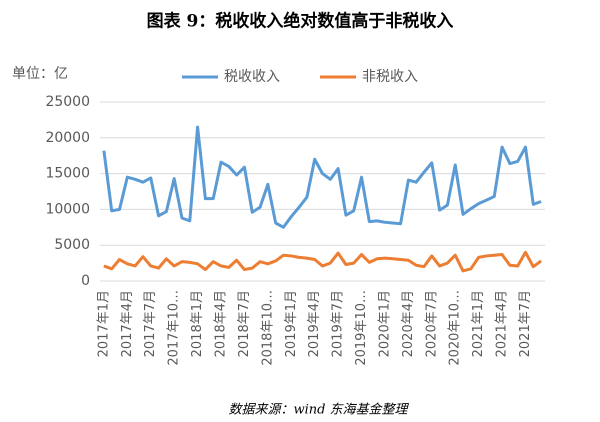 The image size is (600, 422). What do you see at coordinates (67, 102) in the screenshot?
I see `y-tick-label: 25000` at bounding box center [67, 102].